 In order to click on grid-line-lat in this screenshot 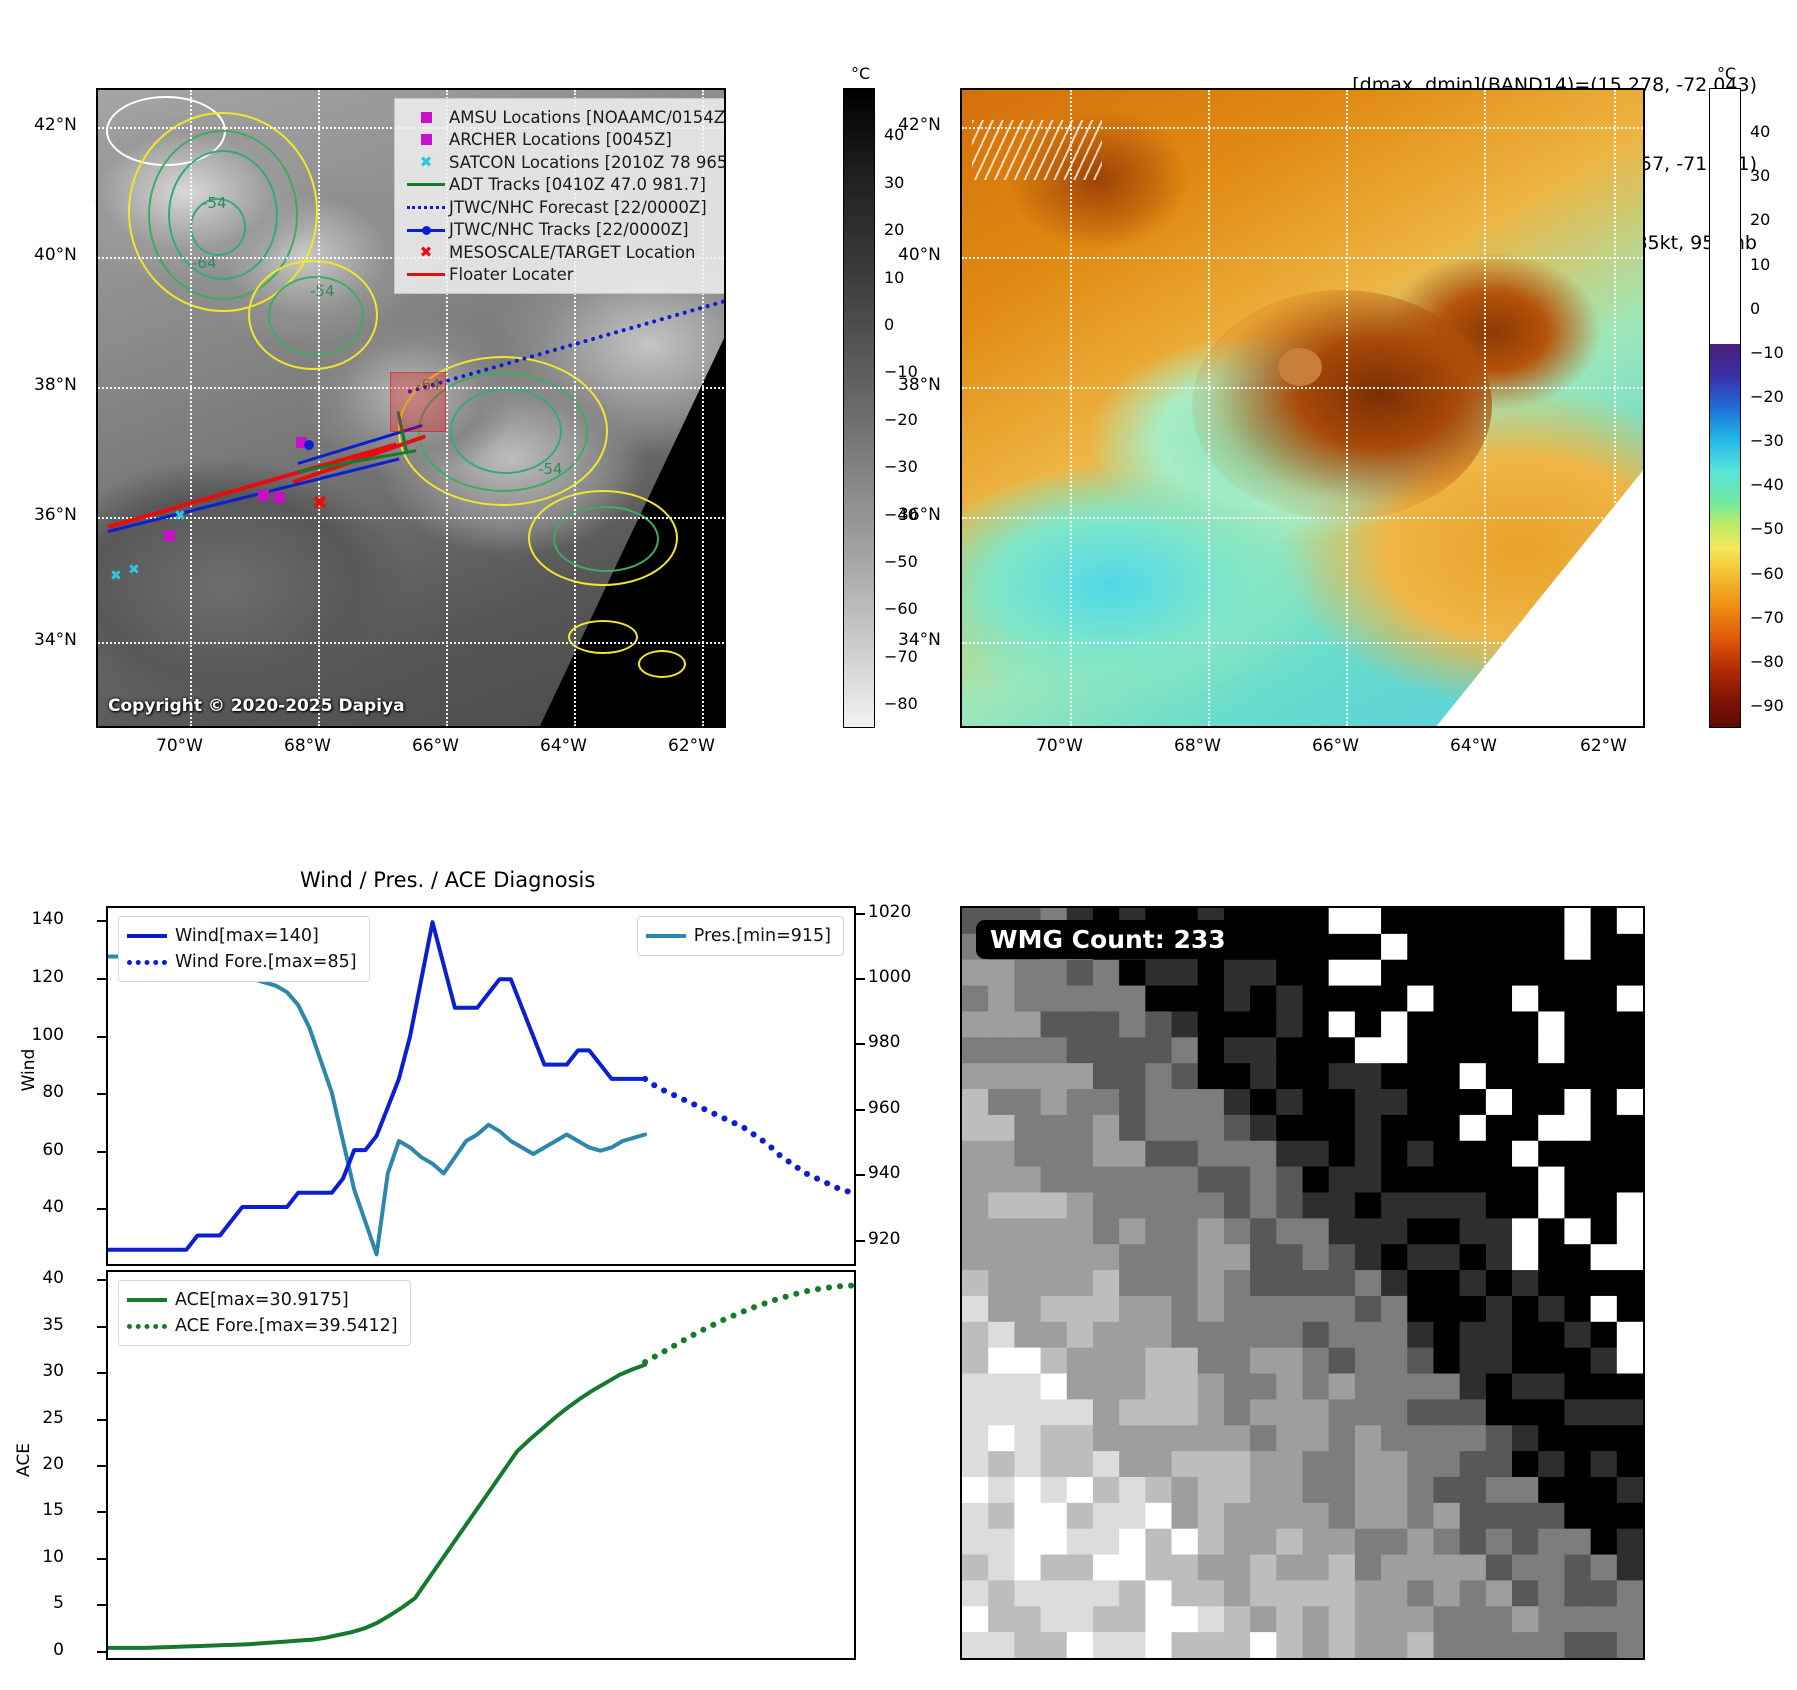, I will do `click(411, 388)`.